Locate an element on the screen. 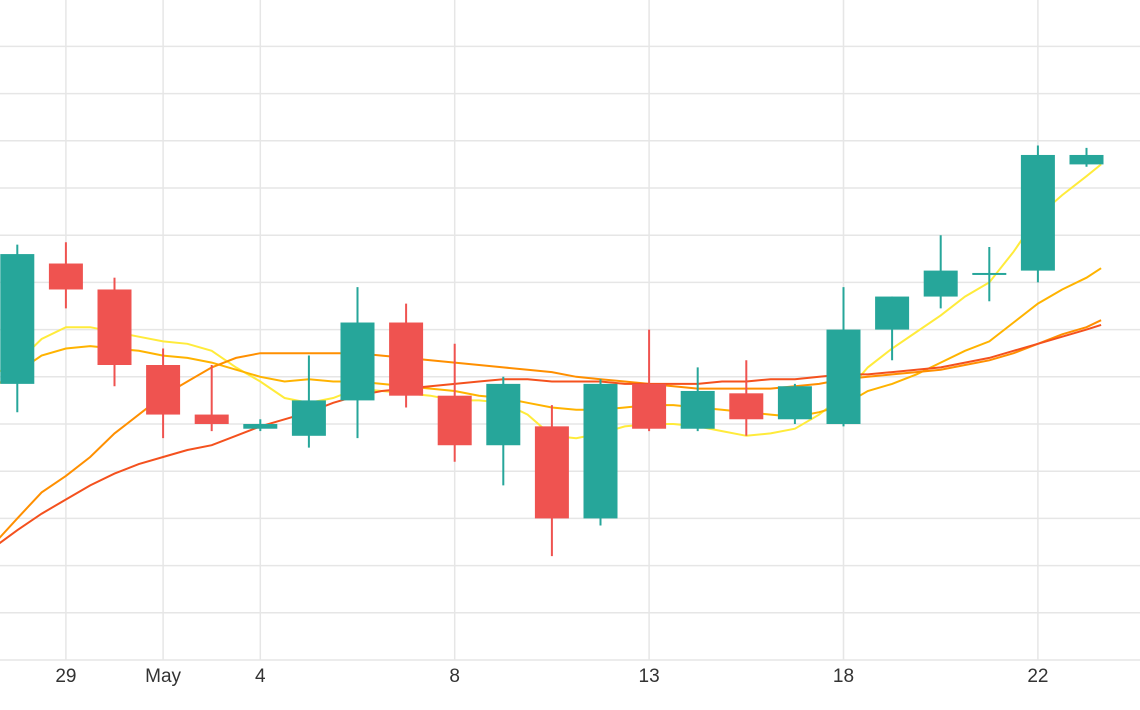 This screenshot has height=710, width=1140. x-tick-label: 18 is located at coordinates (843, 676).